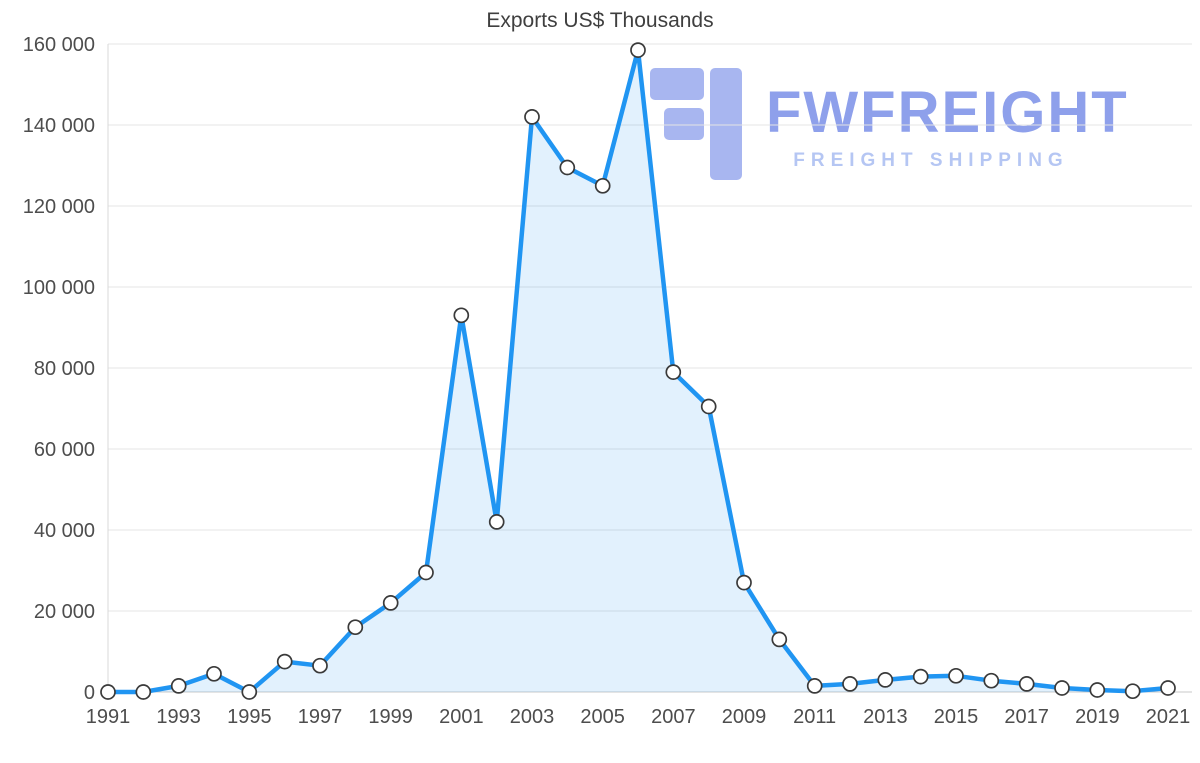 The image size is (1200, 763). What do you see at coordinates (64, 369) in the screenshot?
I see `y-tick-label: 80 000` at bounding box center [64, 369].